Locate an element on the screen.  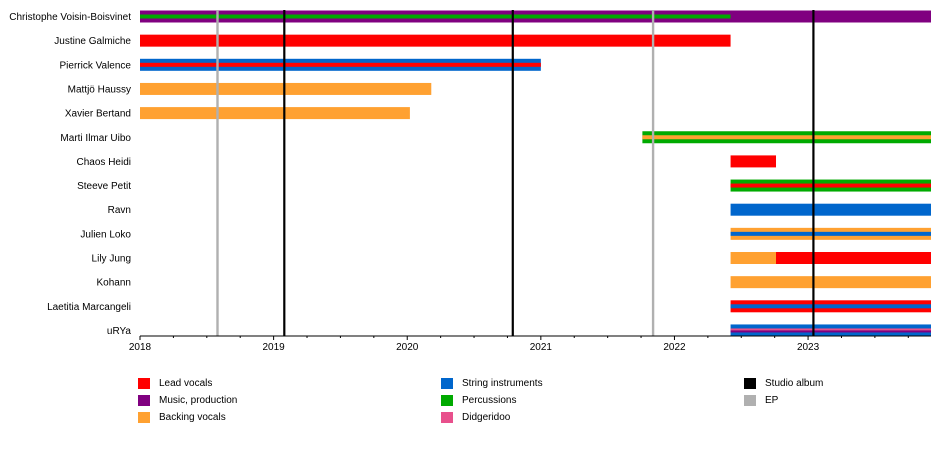
legend-label: EP is located at coordinates (772, 400).